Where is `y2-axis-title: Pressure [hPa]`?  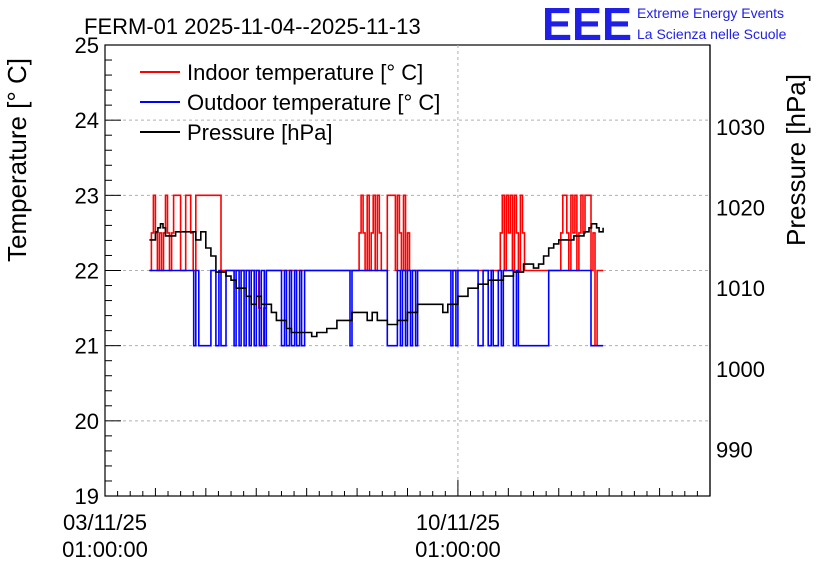
y2-axis-title: Pressure [hPa] is located at coordinates (796, 160).